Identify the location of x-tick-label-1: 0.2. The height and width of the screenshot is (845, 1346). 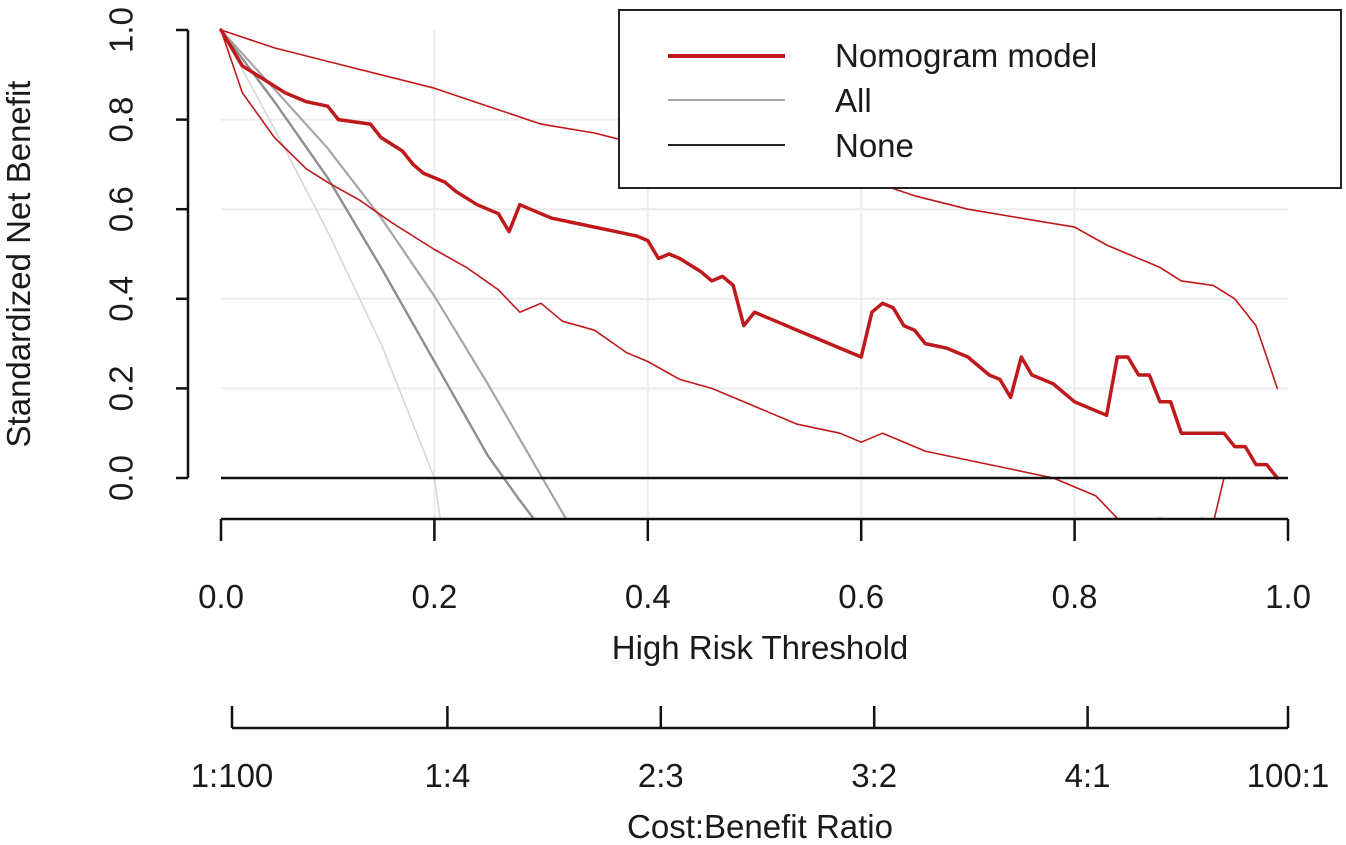
(434, 596).